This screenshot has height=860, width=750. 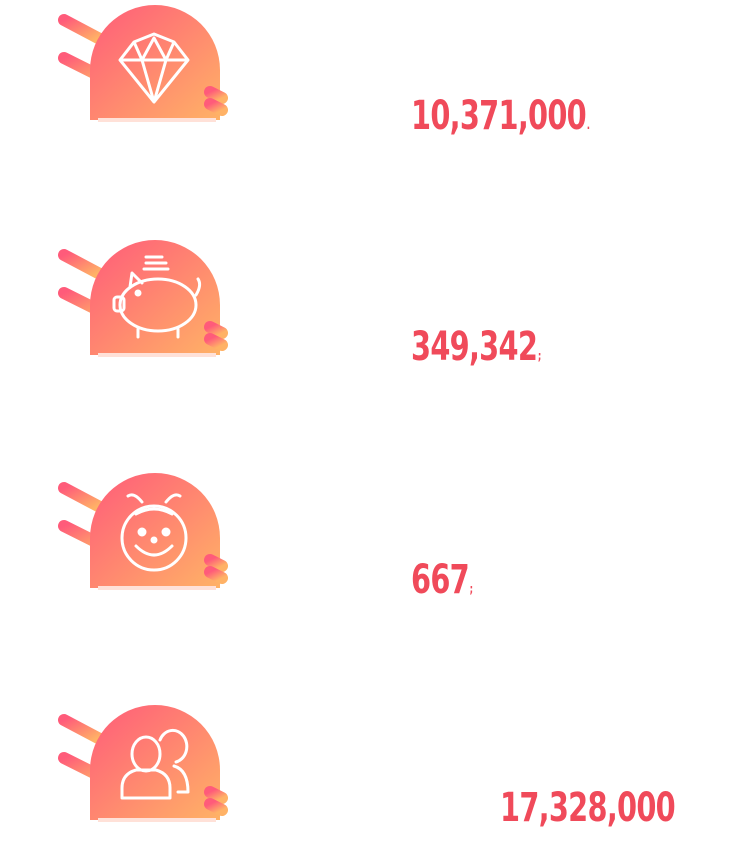 I want to click on users-badge, so click(x=150, y=770).